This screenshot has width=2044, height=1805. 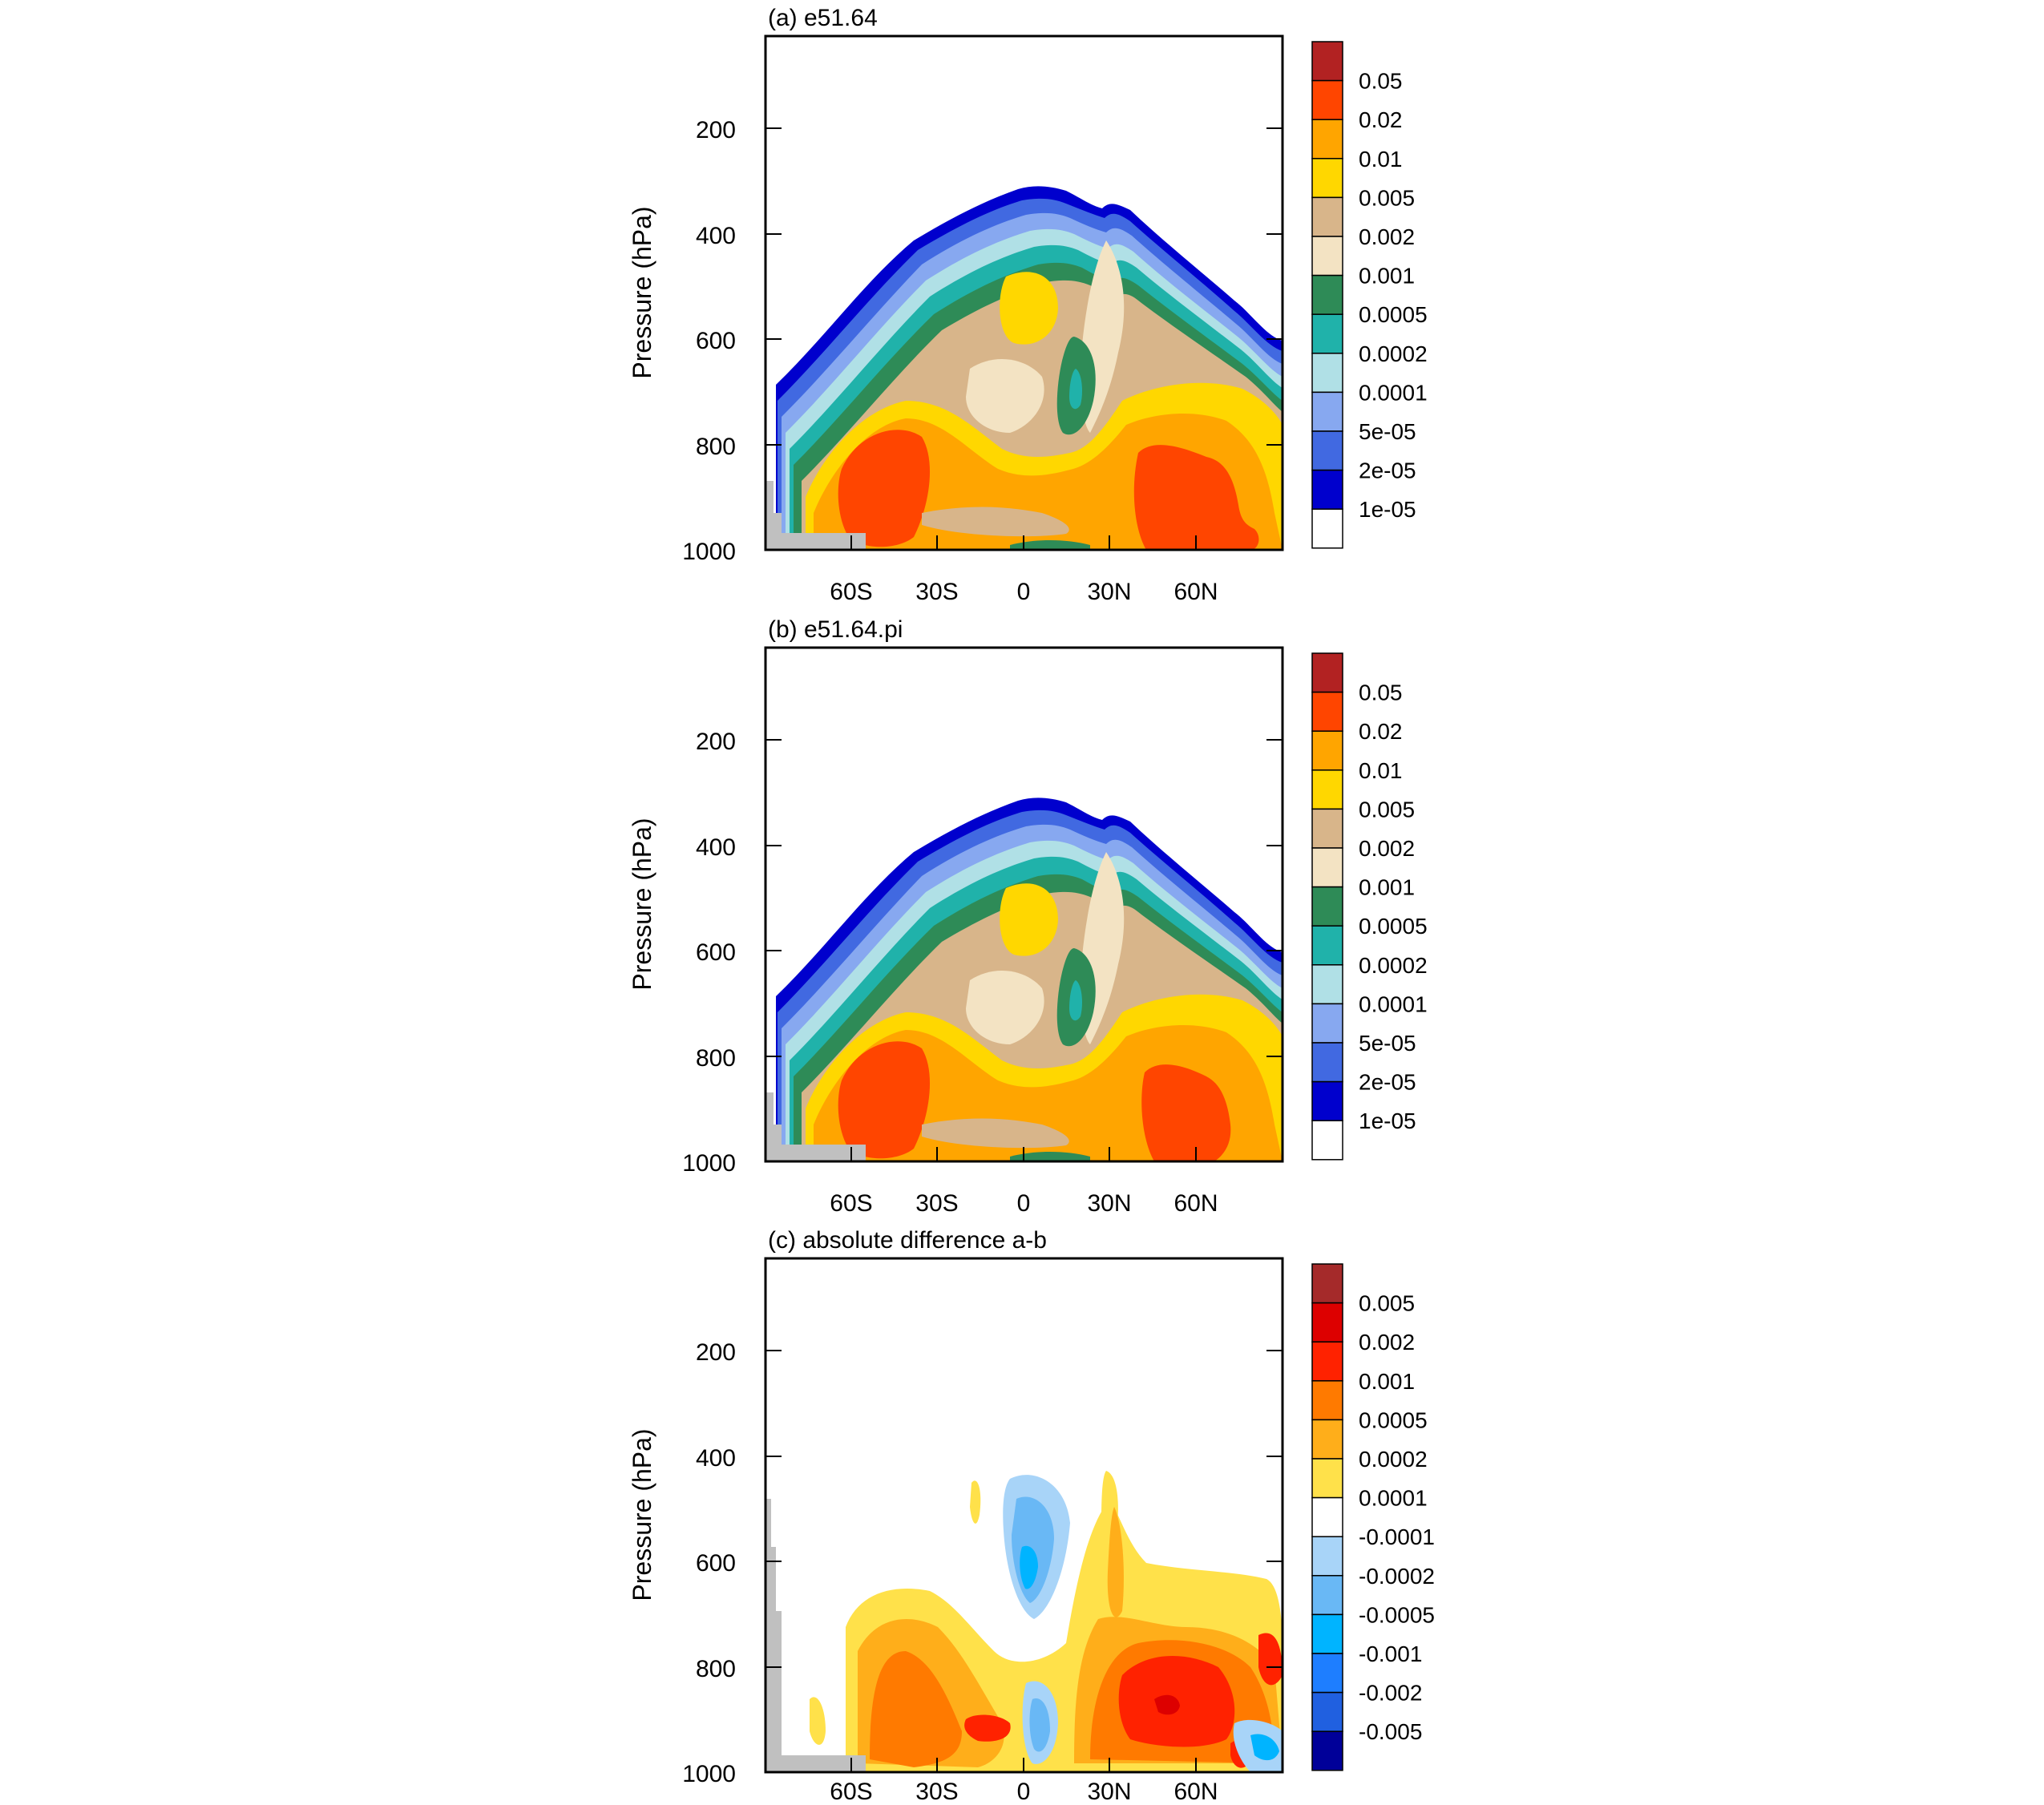 I want to click on colorbar-label: 0.001, so click(x=1387, y=276).